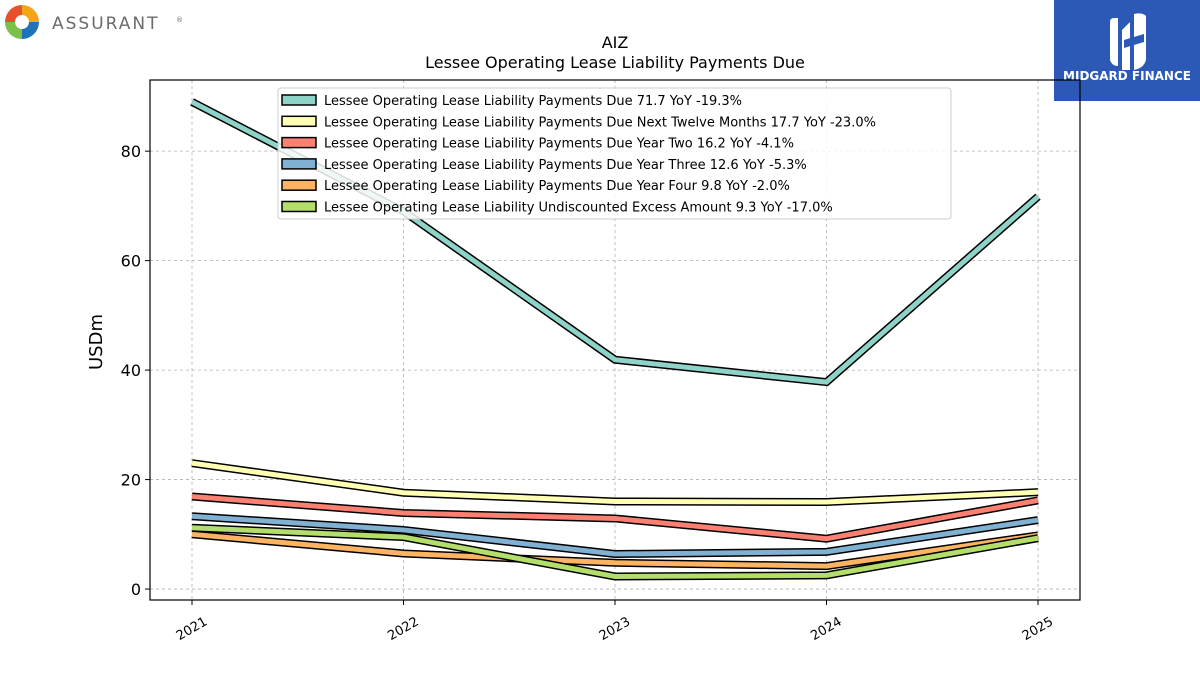  Describe the element at coordinates (615, 42) in the screenshot. I see `chart-title: AIZ` at that location.